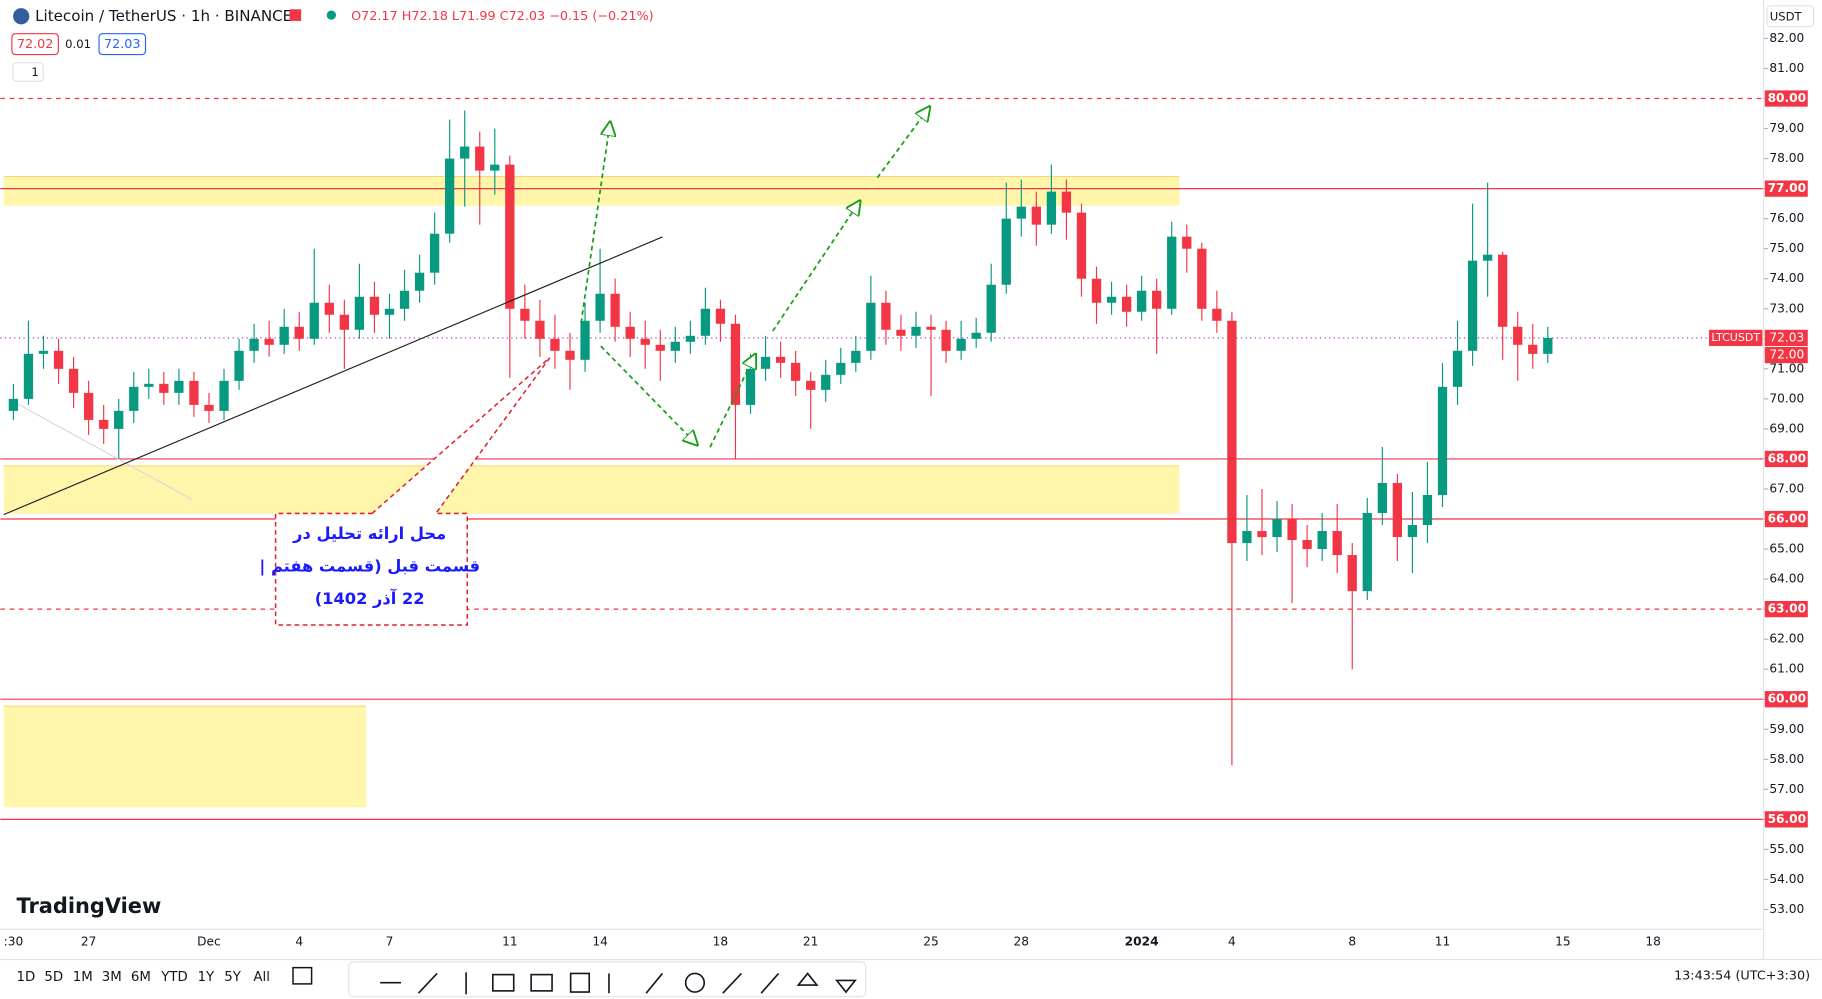  What do you see at coordinates (1786, 308) in the screenshot?
I see `y-tick-label: 73.00` at bounding box center [1786, 308].